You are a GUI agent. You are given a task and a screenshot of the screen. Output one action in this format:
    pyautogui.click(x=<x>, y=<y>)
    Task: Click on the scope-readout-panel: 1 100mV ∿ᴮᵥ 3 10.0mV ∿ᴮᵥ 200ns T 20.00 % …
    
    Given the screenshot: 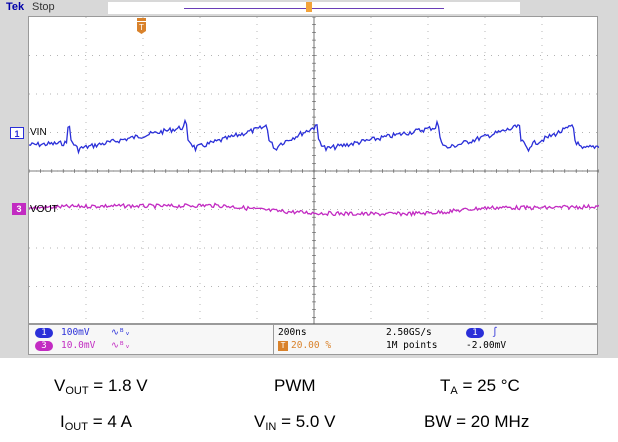 What is the action you would take?
    pyautogui.click(x=313, y=339)
    